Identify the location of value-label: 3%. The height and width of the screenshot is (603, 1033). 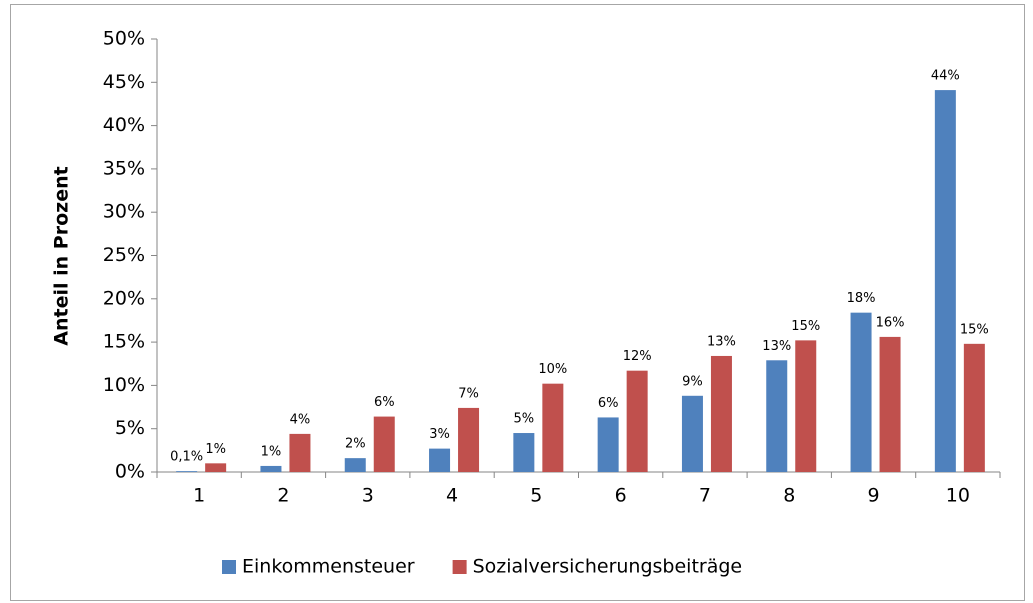
(439, 434).